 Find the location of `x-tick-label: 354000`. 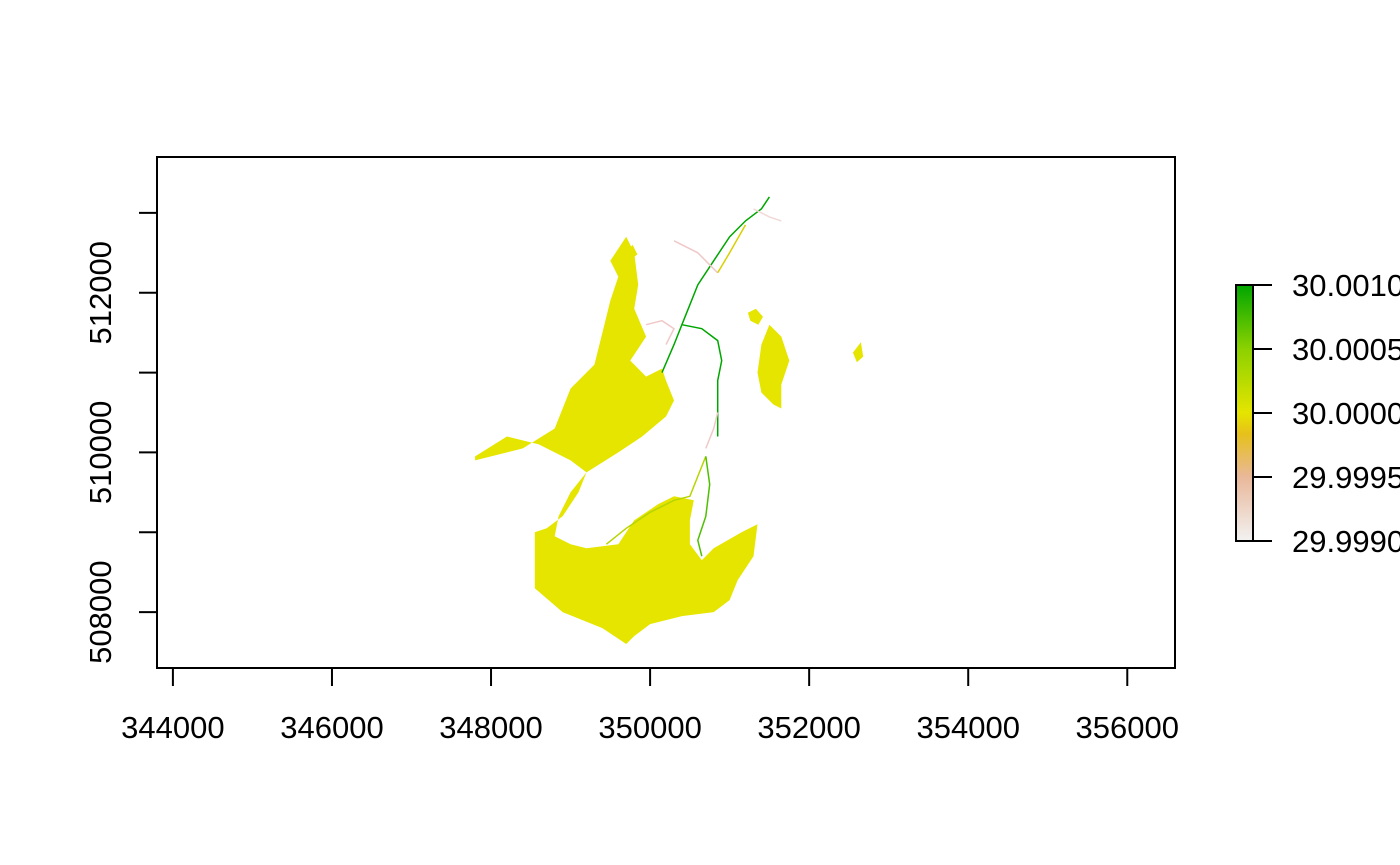

x-tick-label: 354000 is located at coordinates (967, 727).